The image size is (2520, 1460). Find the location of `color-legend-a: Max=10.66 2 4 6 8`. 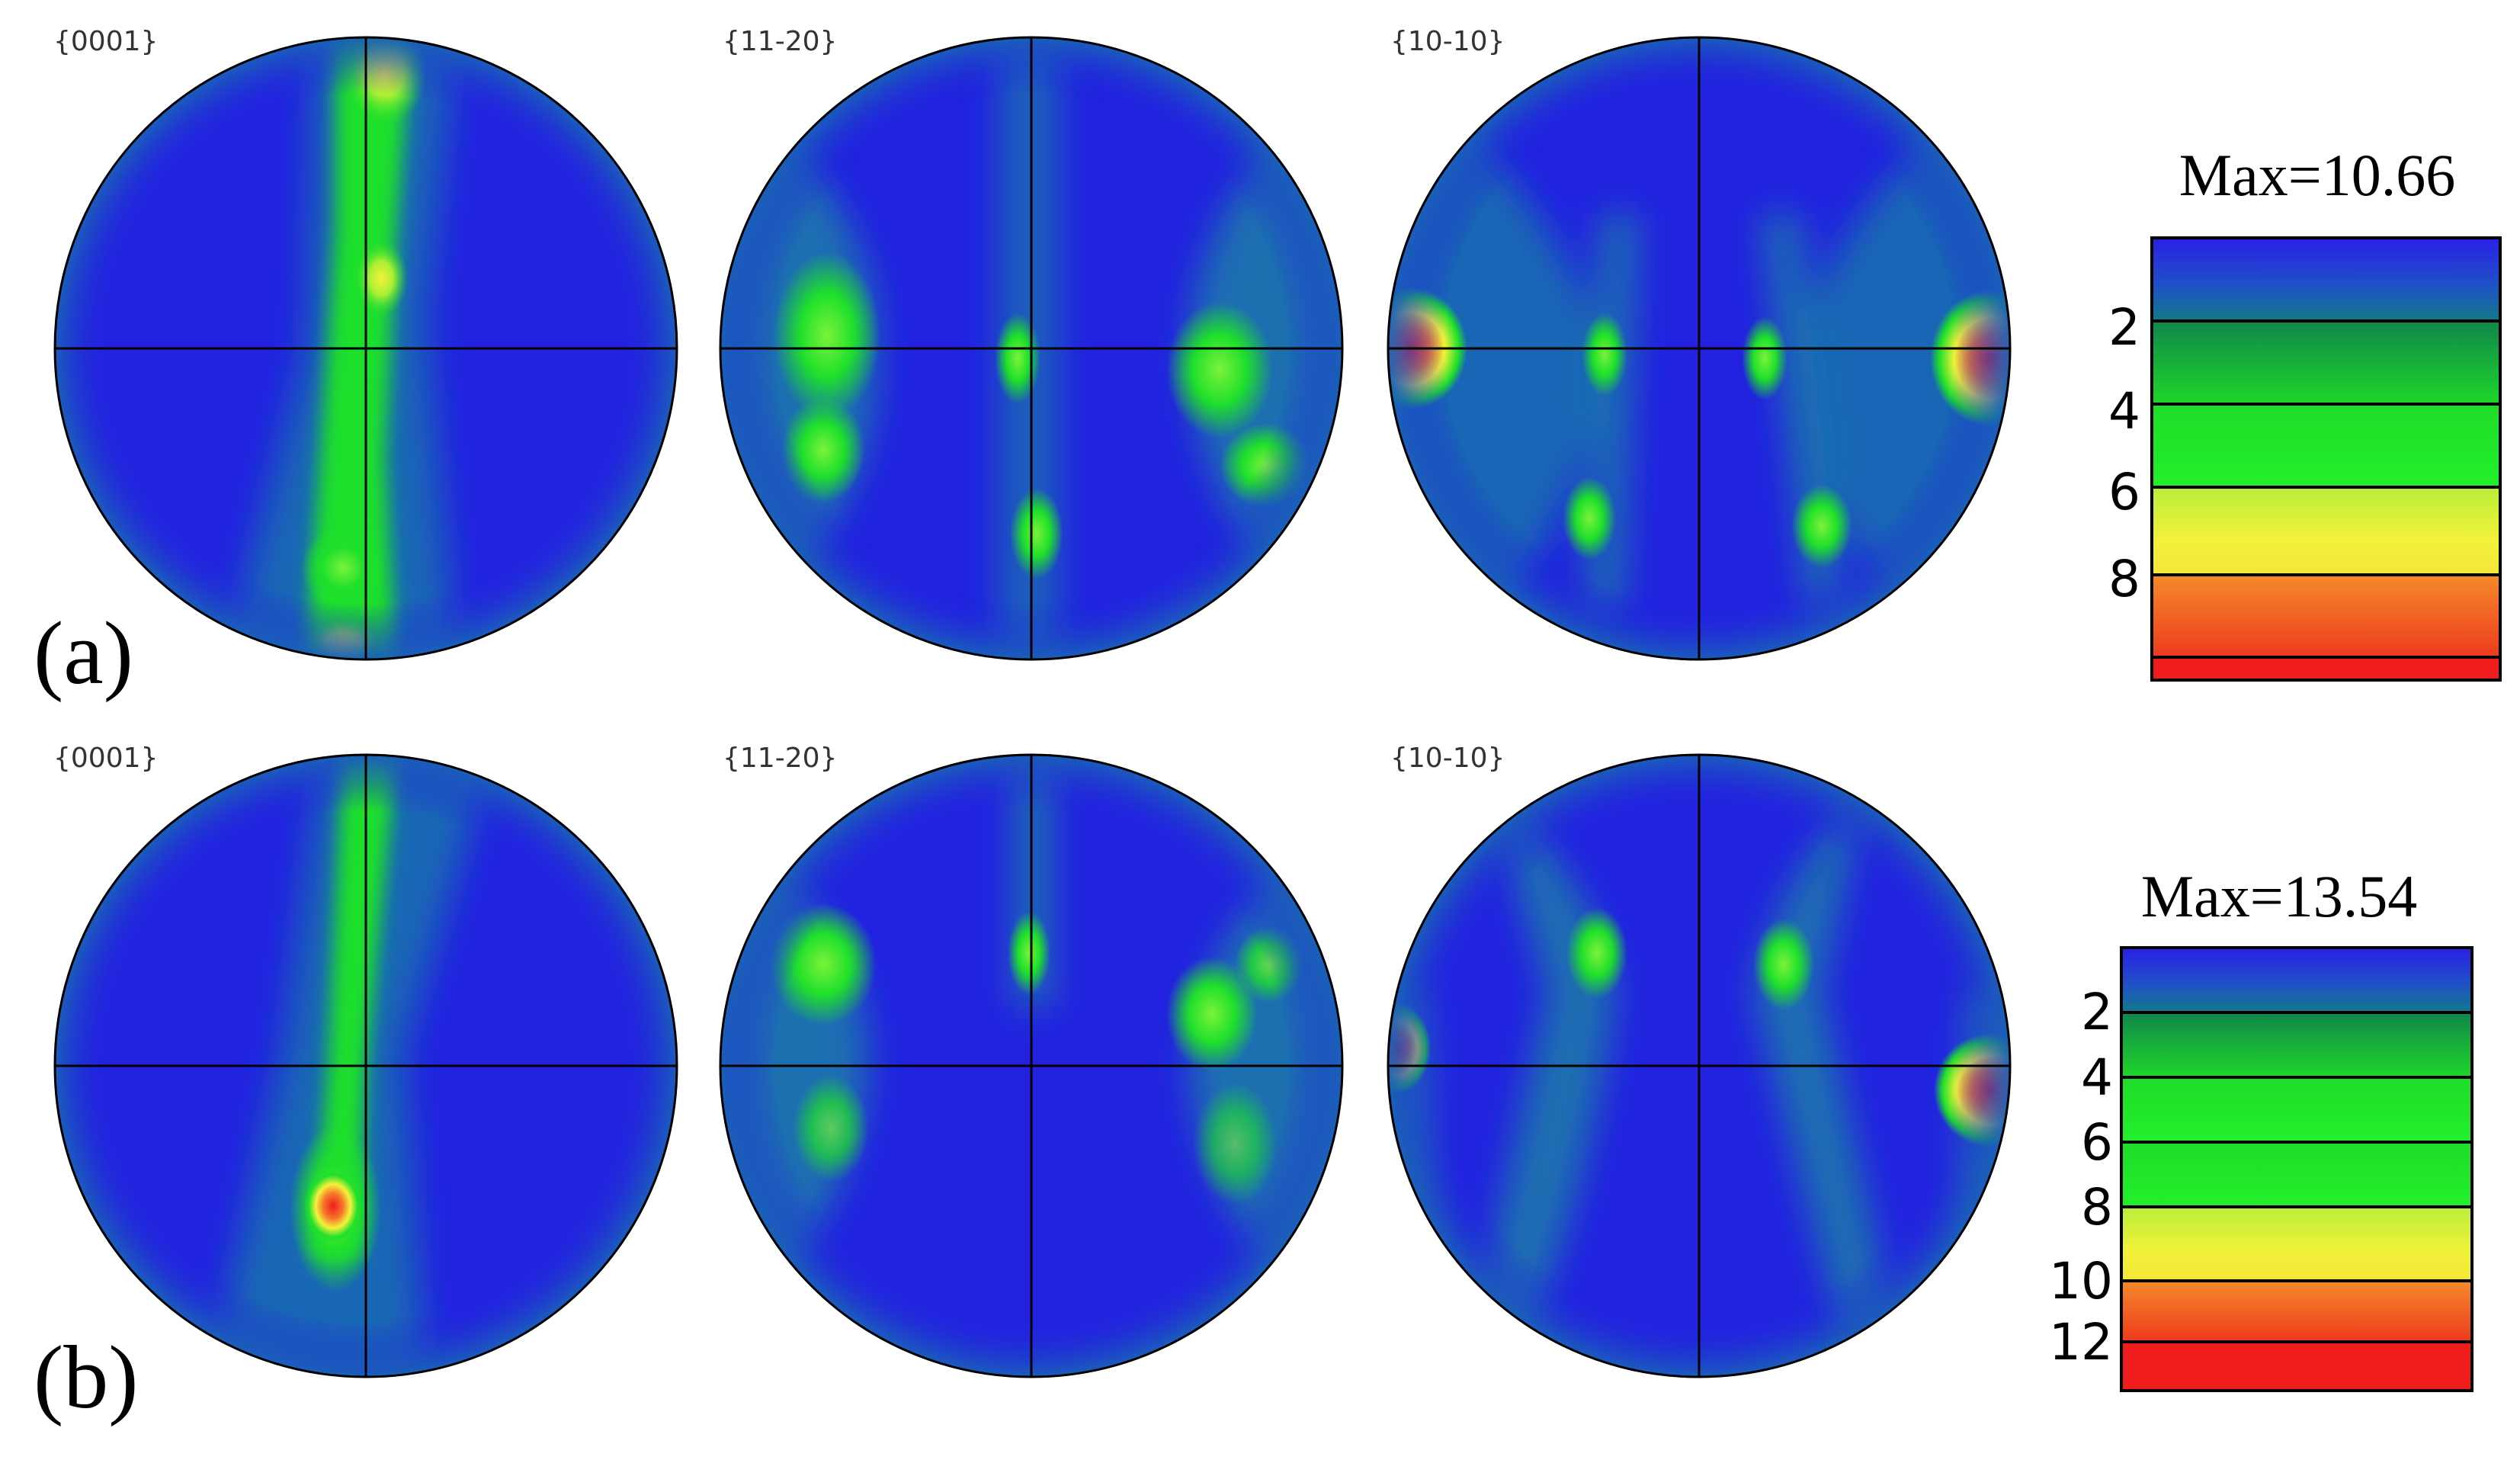

color-legend-a: Max=10.66 2 4 6 8 is located at coordinates (2305, 412).